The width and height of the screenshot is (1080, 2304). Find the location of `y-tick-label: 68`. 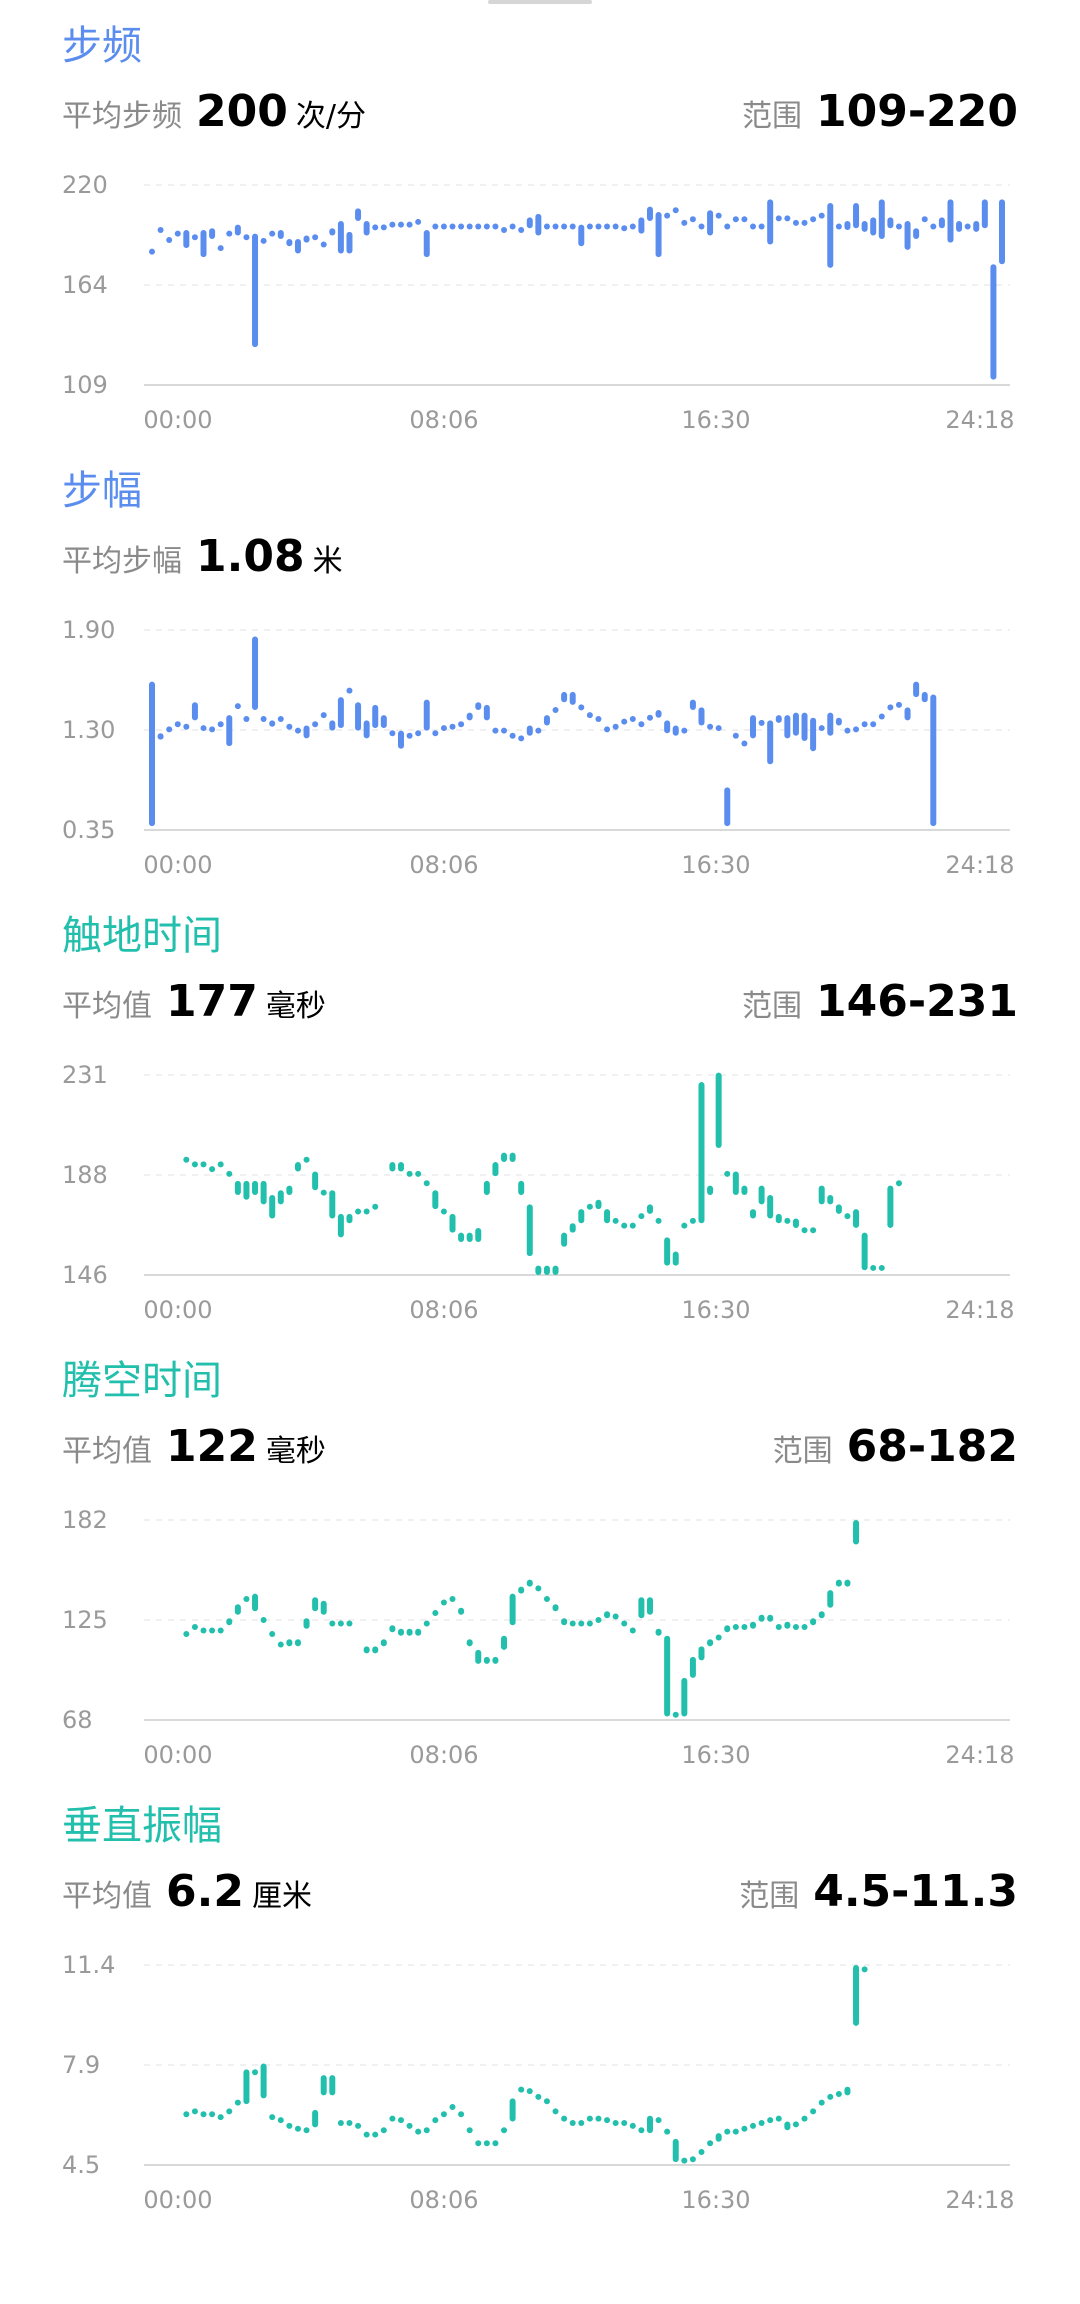

y-tick-label: 68 is located at coordinates (77, 1720).